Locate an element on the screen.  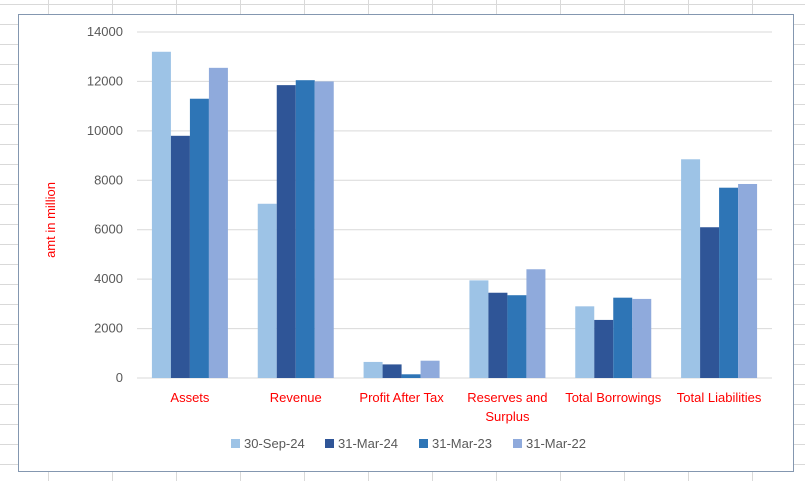
legend-label: 31-Mar-24 is located at coordinates (368, 443).